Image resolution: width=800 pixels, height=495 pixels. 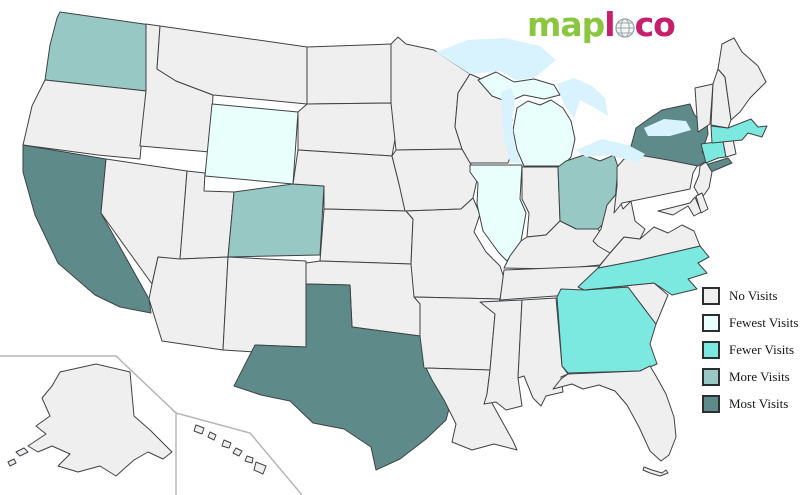 What do you see at coordinates (188, 303) in the screenshot?
I see `state-az` at bounding box center [188, 303].